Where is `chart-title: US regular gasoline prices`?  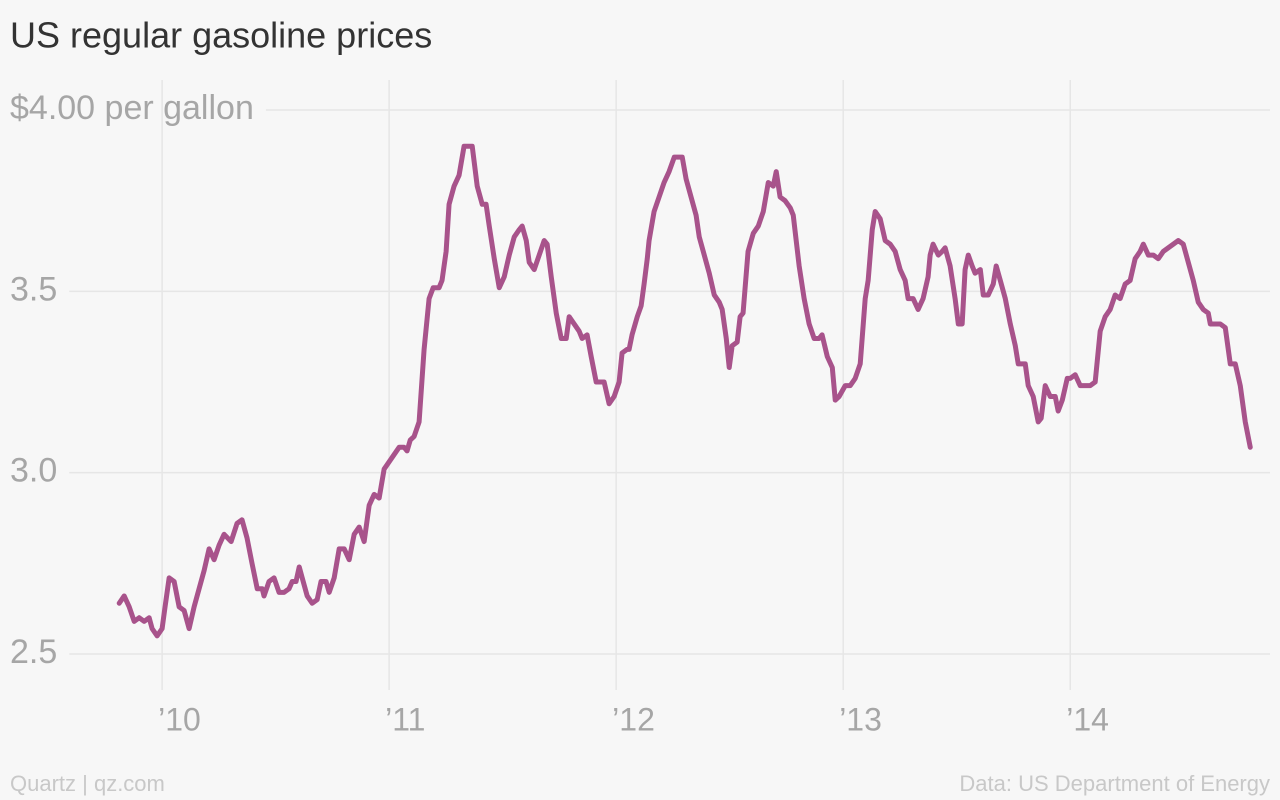
chart-title: US regular gasoline prices is located at coordinates (221, 35).